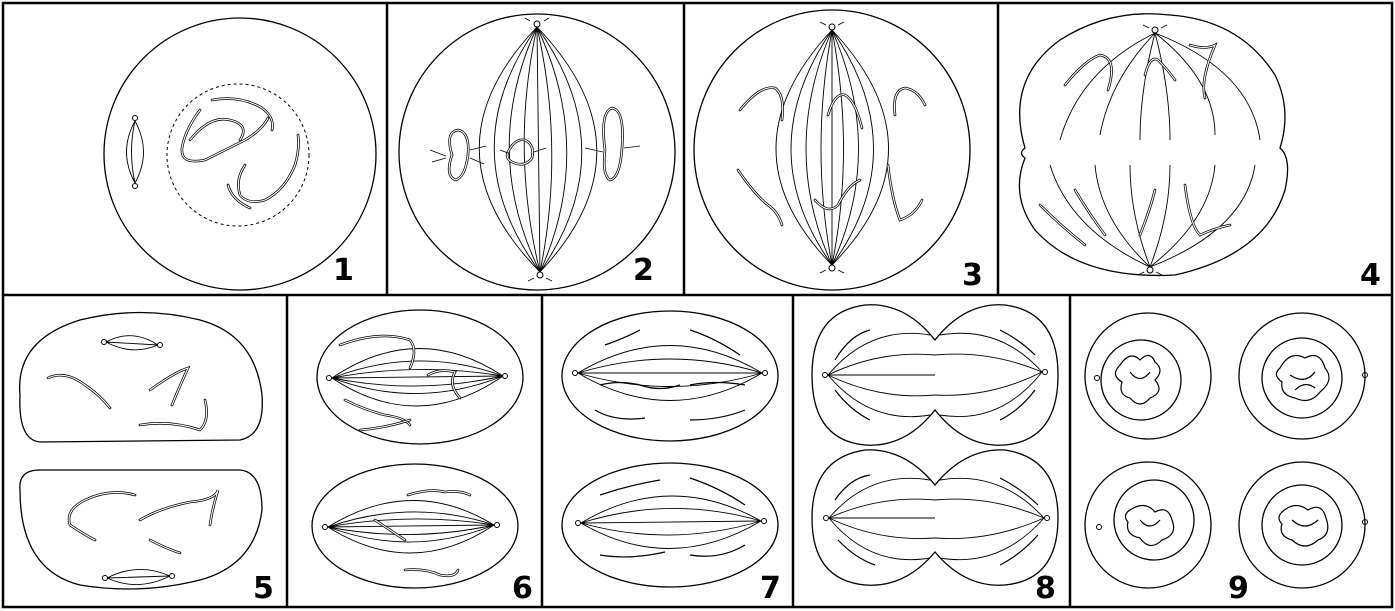  I want to click on panel-9-daughter-cells, so click(1226, 450).